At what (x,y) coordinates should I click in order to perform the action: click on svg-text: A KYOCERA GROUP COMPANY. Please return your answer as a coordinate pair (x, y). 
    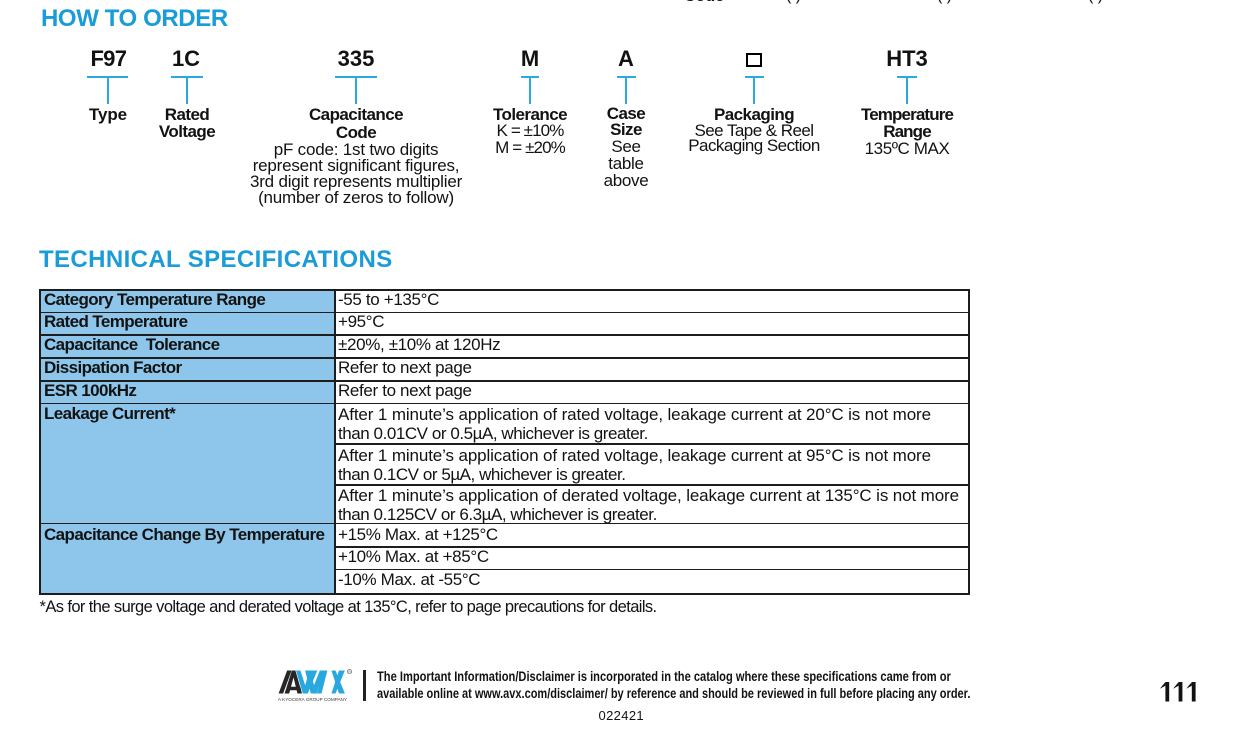
    Looking at the image, I should click on (313, 700).